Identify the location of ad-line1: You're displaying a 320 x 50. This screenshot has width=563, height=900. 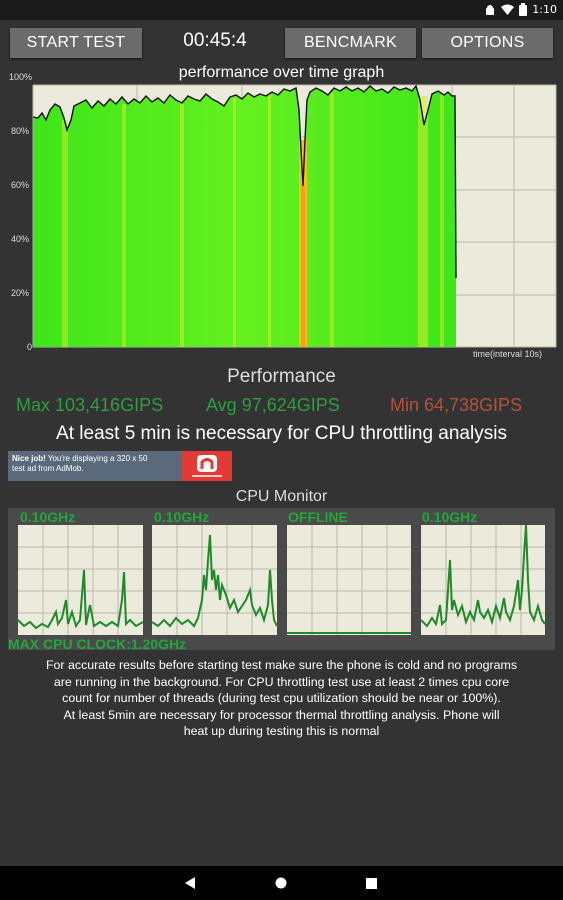
(96, 458).